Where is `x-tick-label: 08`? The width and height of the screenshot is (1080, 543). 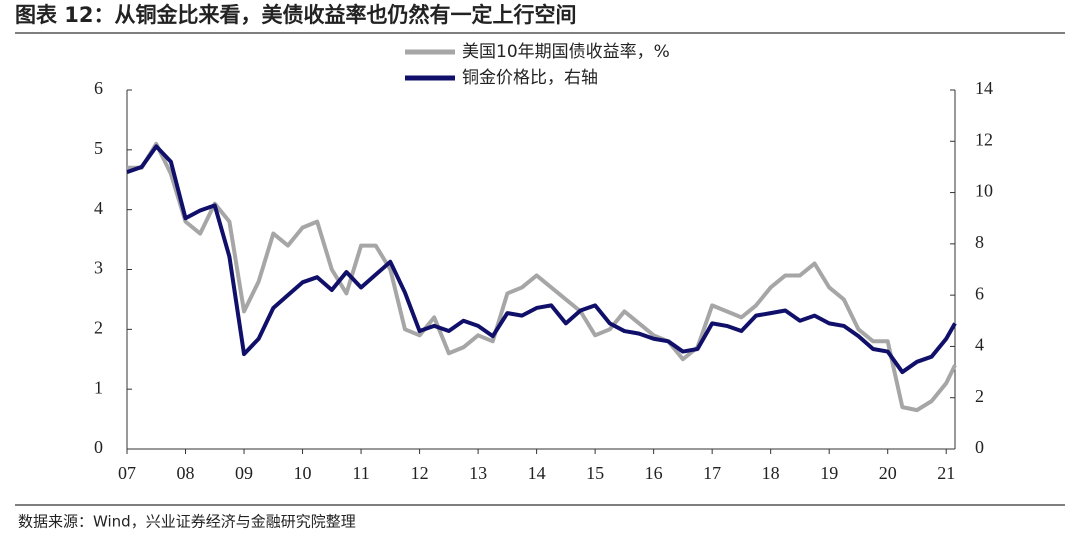
x-tick-label: 08 is located at coordinates (186, 473).